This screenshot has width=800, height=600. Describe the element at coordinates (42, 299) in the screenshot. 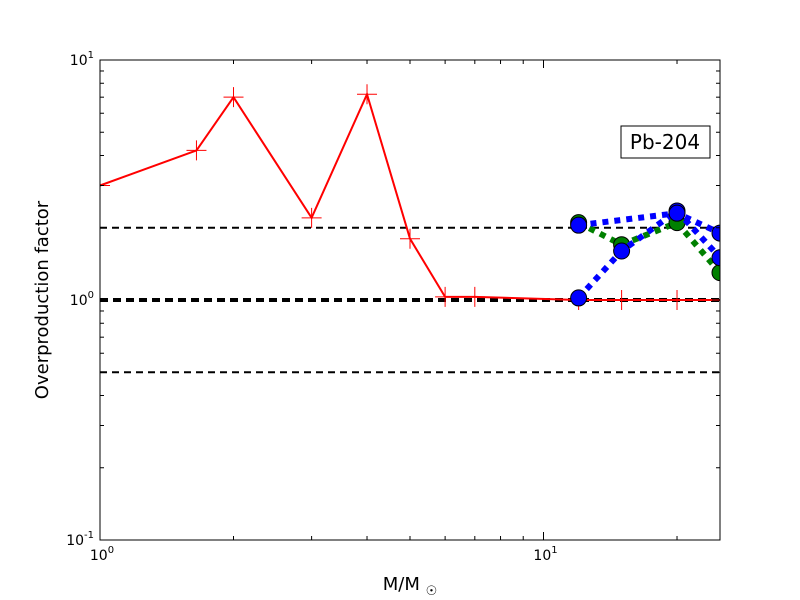

I see `y-axis-label: Overproduction factor` at that location.